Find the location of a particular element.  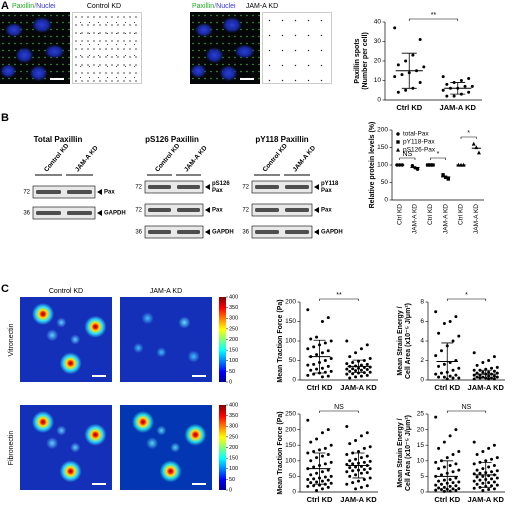

band-arrow is located at coordinates (316, 210).